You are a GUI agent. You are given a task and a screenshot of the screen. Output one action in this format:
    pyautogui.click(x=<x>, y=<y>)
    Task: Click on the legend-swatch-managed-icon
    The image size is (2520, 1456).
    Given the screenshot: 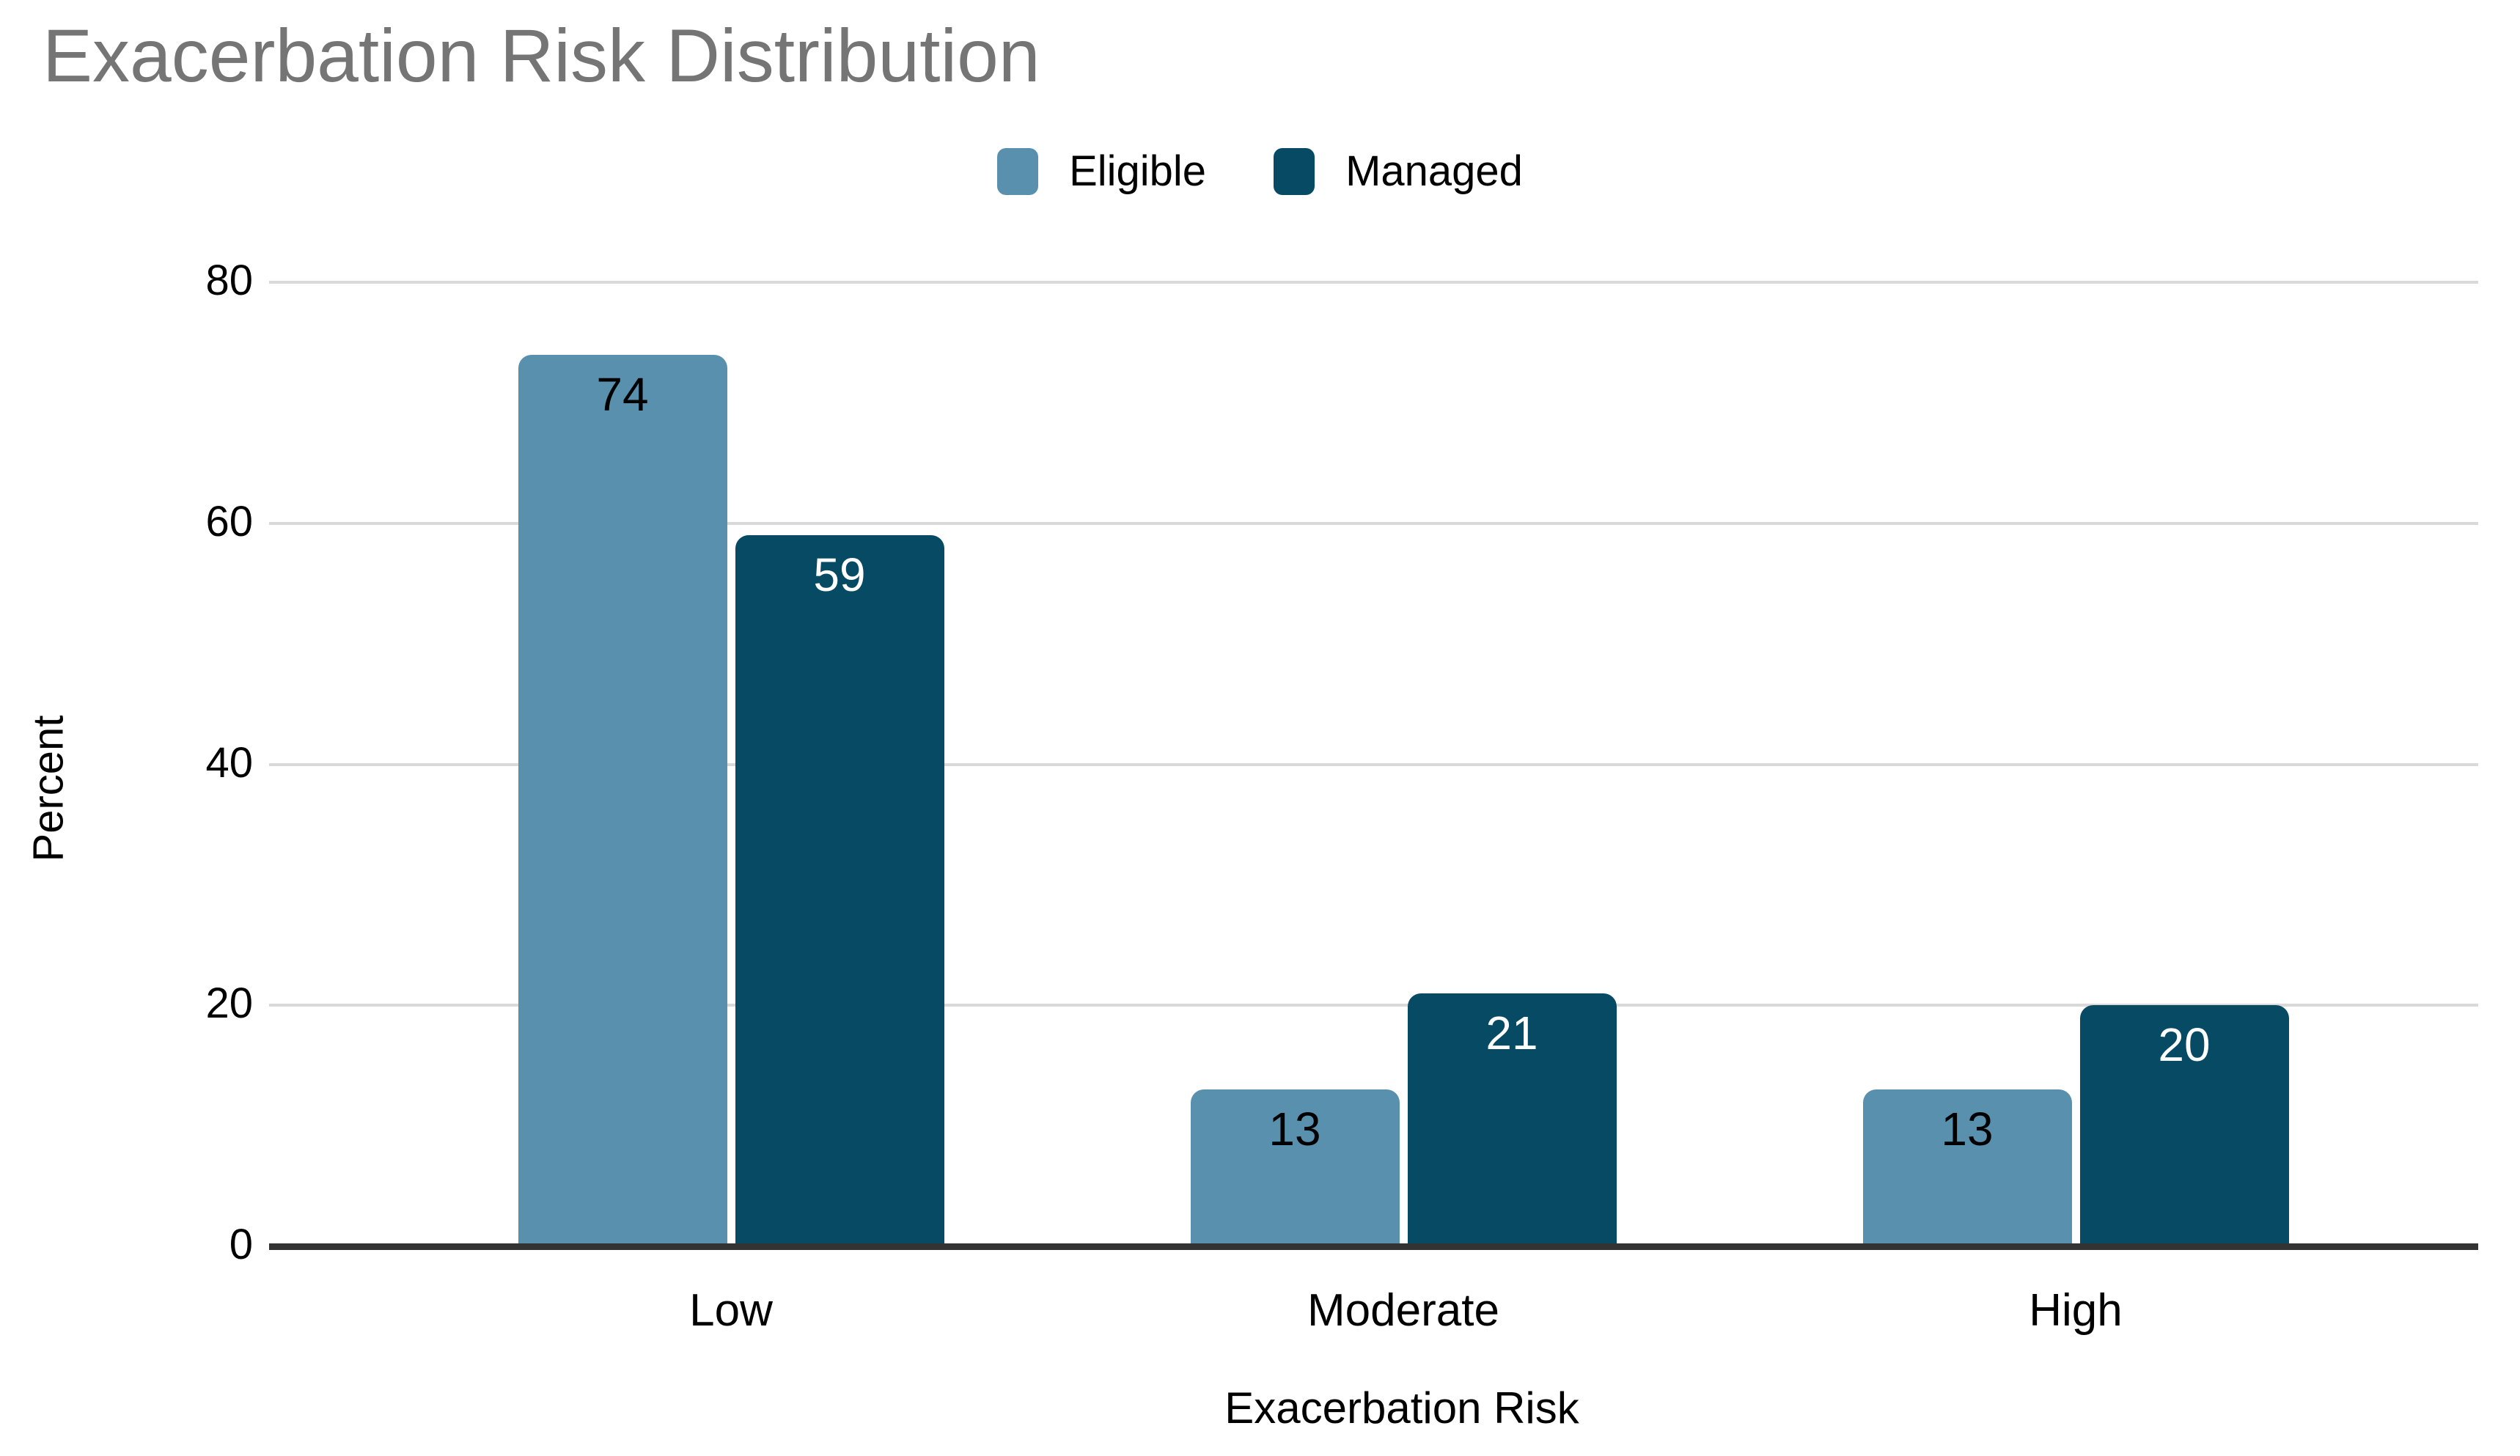 What is the action you would take?
    pyautogui.click(x=1294, y=171)
    